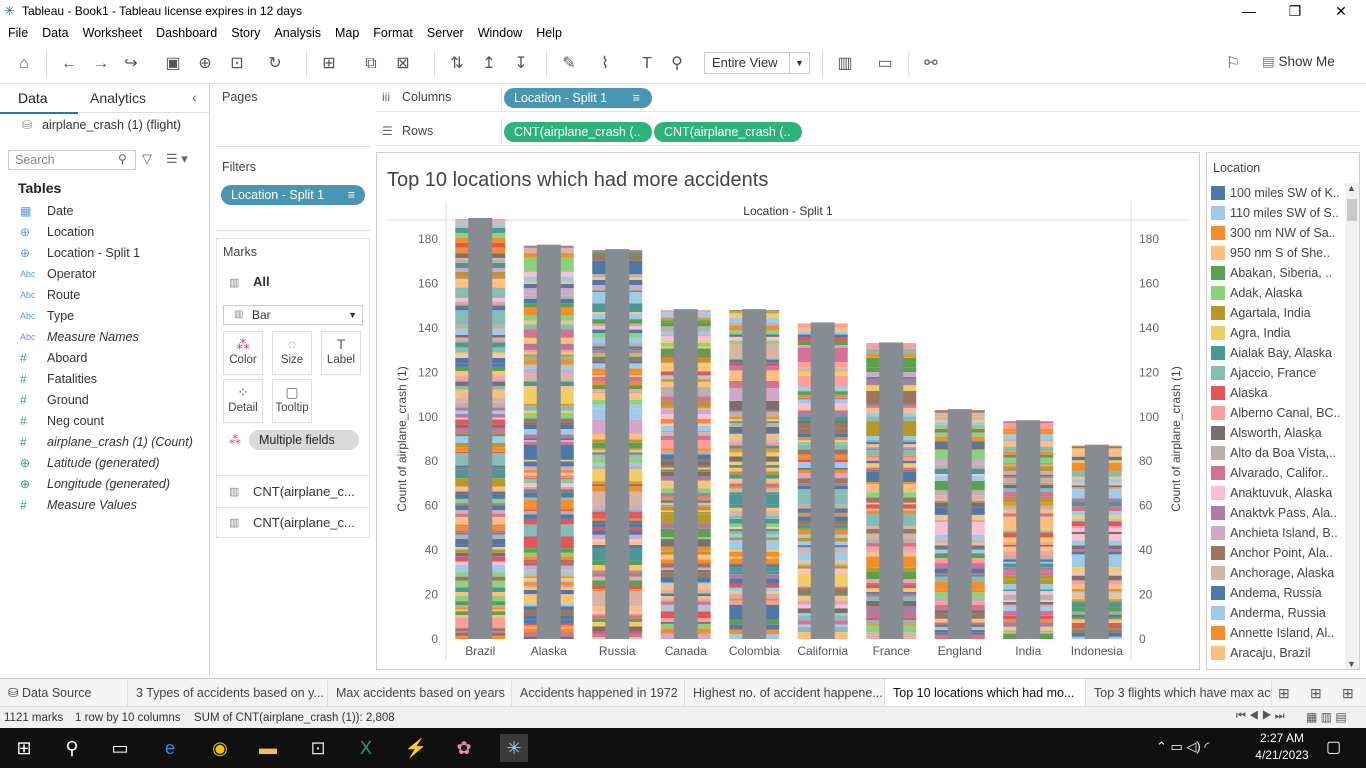  I want to click on field-item: ⊕ Location, so click(105, 232).